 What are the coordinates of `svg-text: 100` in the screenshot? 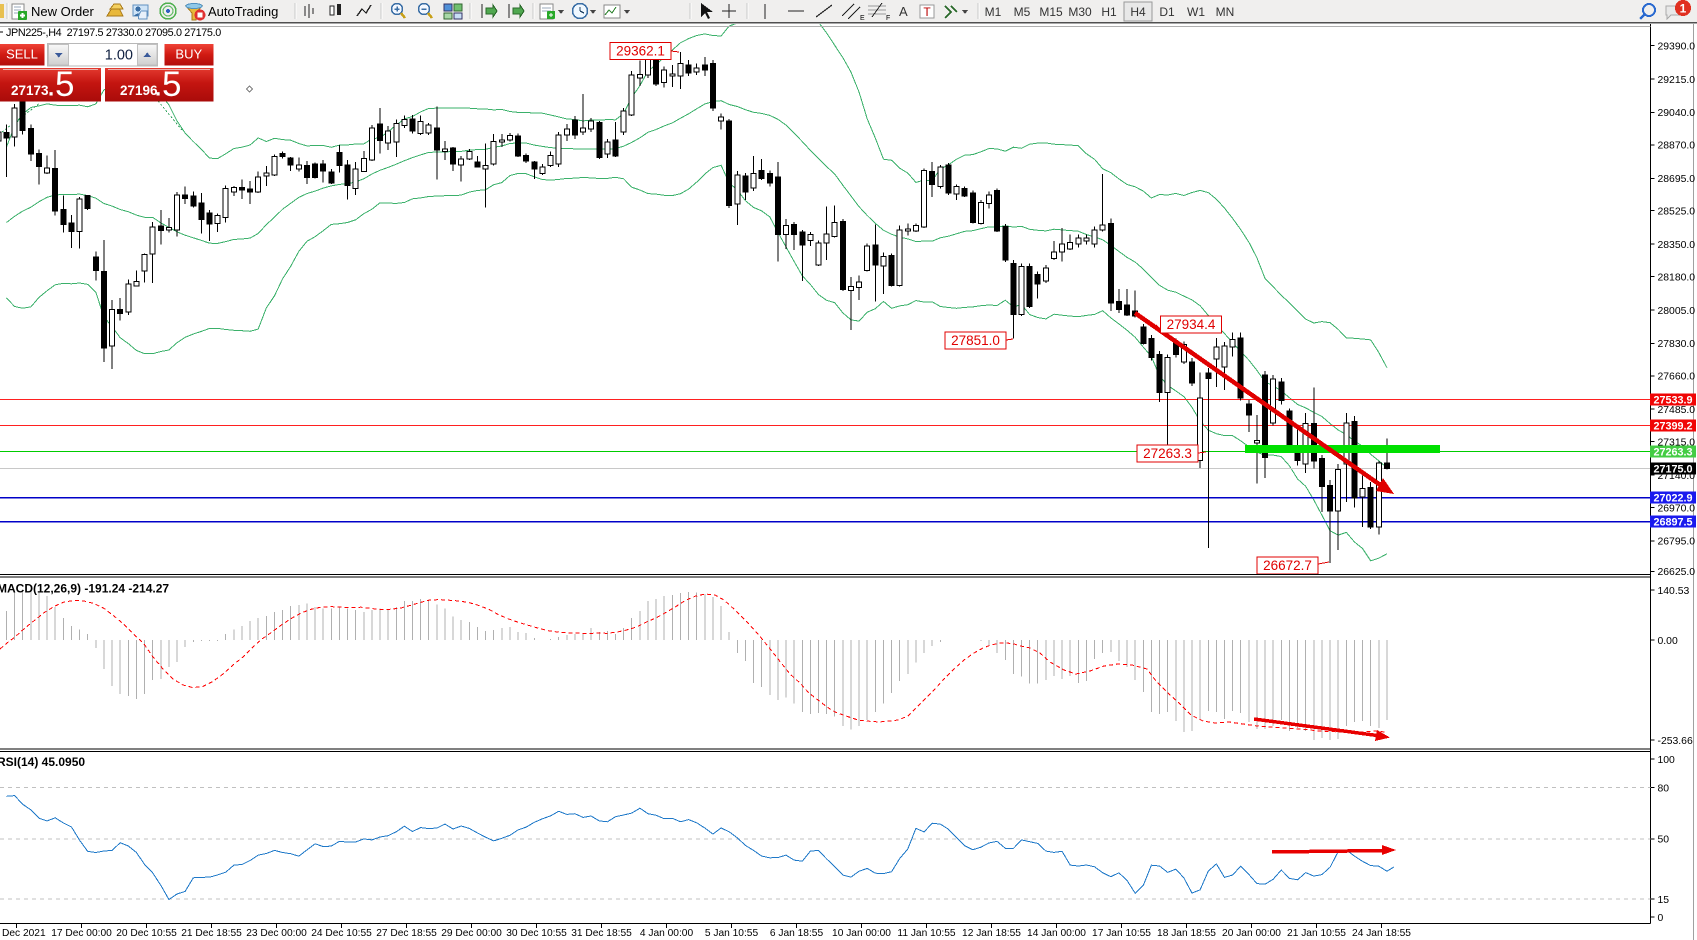 It's located at (1667, 760).